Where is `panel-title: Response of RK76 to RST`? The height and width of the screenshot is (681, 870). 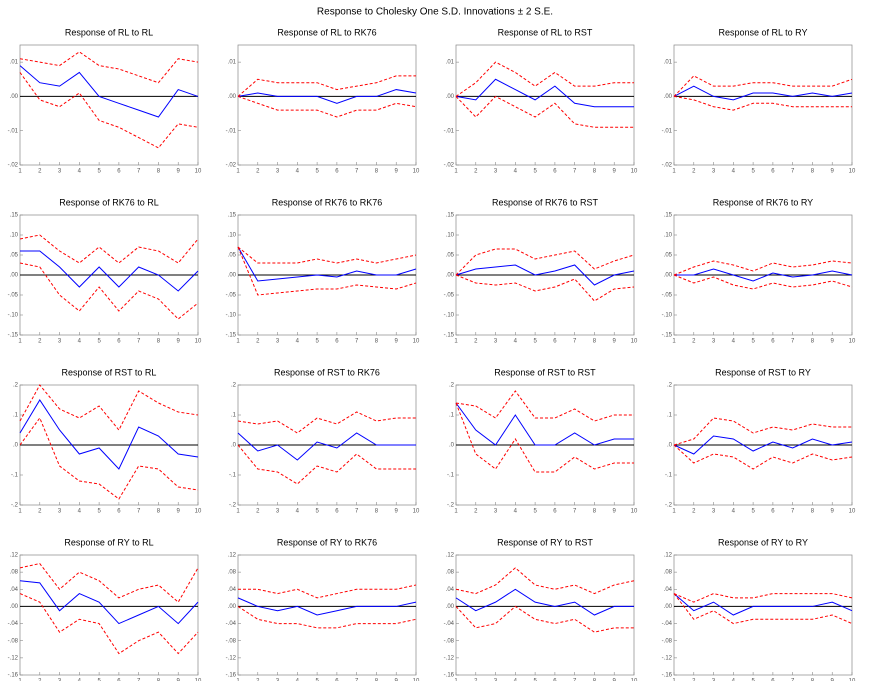 panel-title: Response of RK76 to RST is located at coordinates (545, 202).